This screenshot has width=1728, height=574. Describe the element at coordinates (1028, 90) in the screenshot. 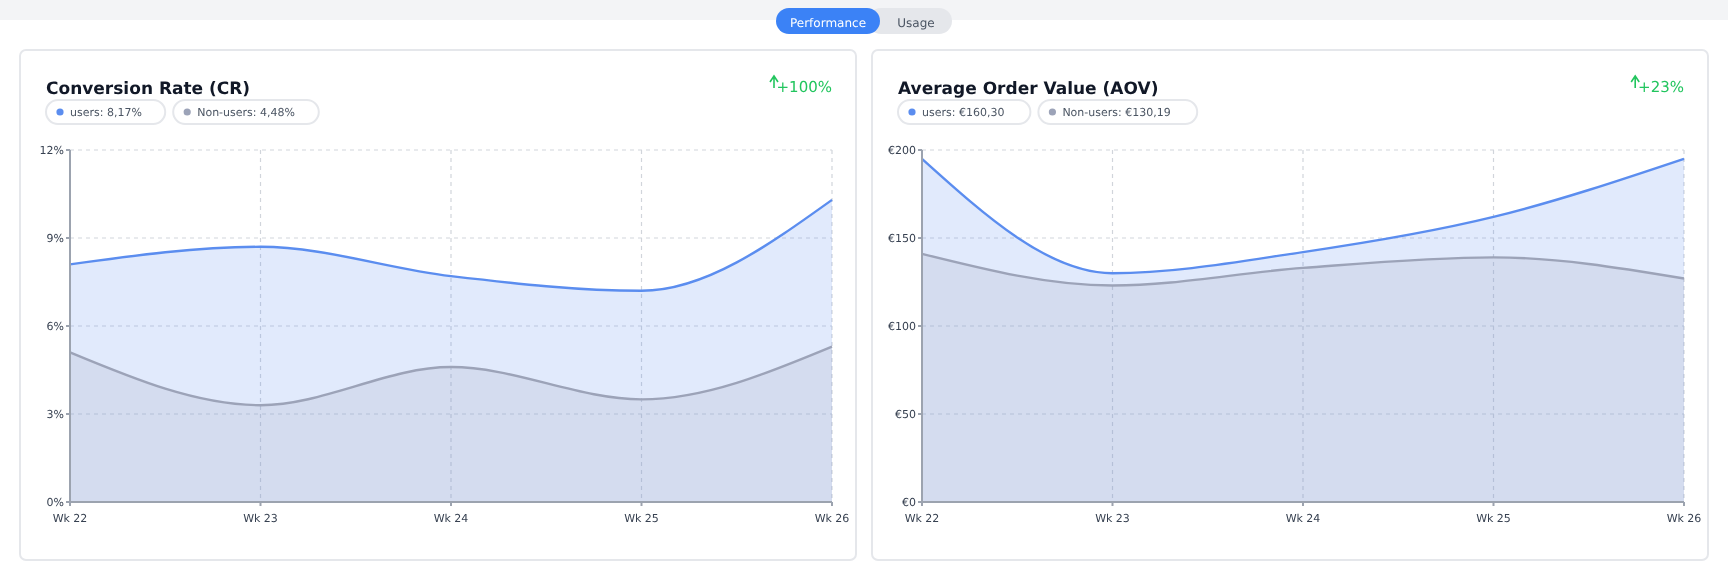

I see `chart-title: Average Order Value (AOV)` at that location.